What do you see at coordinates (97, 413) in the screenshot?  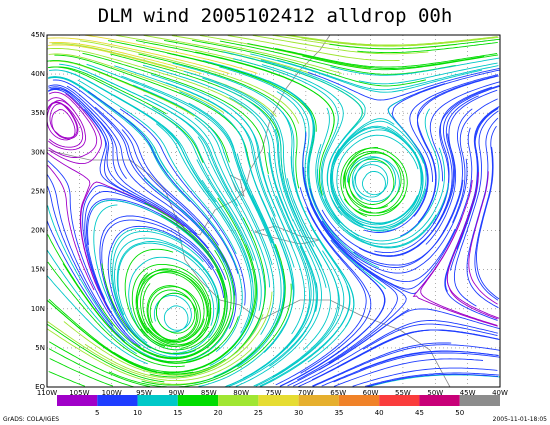 I see `colorbar-label: 5` at bounding box center [97, 413].